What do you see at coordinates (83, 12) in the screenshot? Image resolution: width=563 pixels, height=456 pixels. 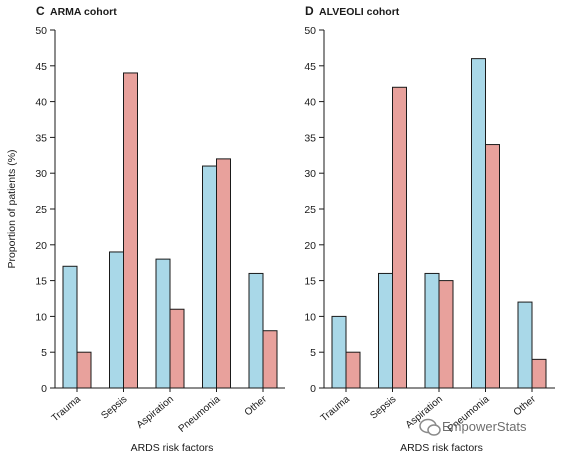 I see `panel-title: ARMA cohort` at bounding box center [83, 12].